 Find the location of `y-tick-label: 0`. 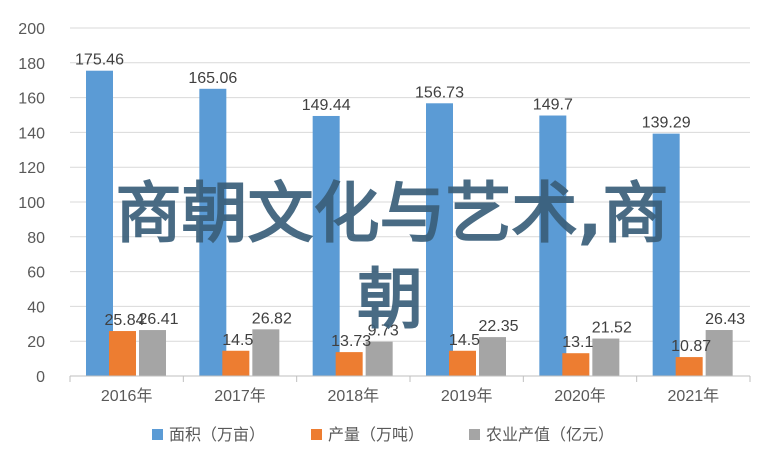

y-tick-label: 0 is located at coordinates (40, 377).